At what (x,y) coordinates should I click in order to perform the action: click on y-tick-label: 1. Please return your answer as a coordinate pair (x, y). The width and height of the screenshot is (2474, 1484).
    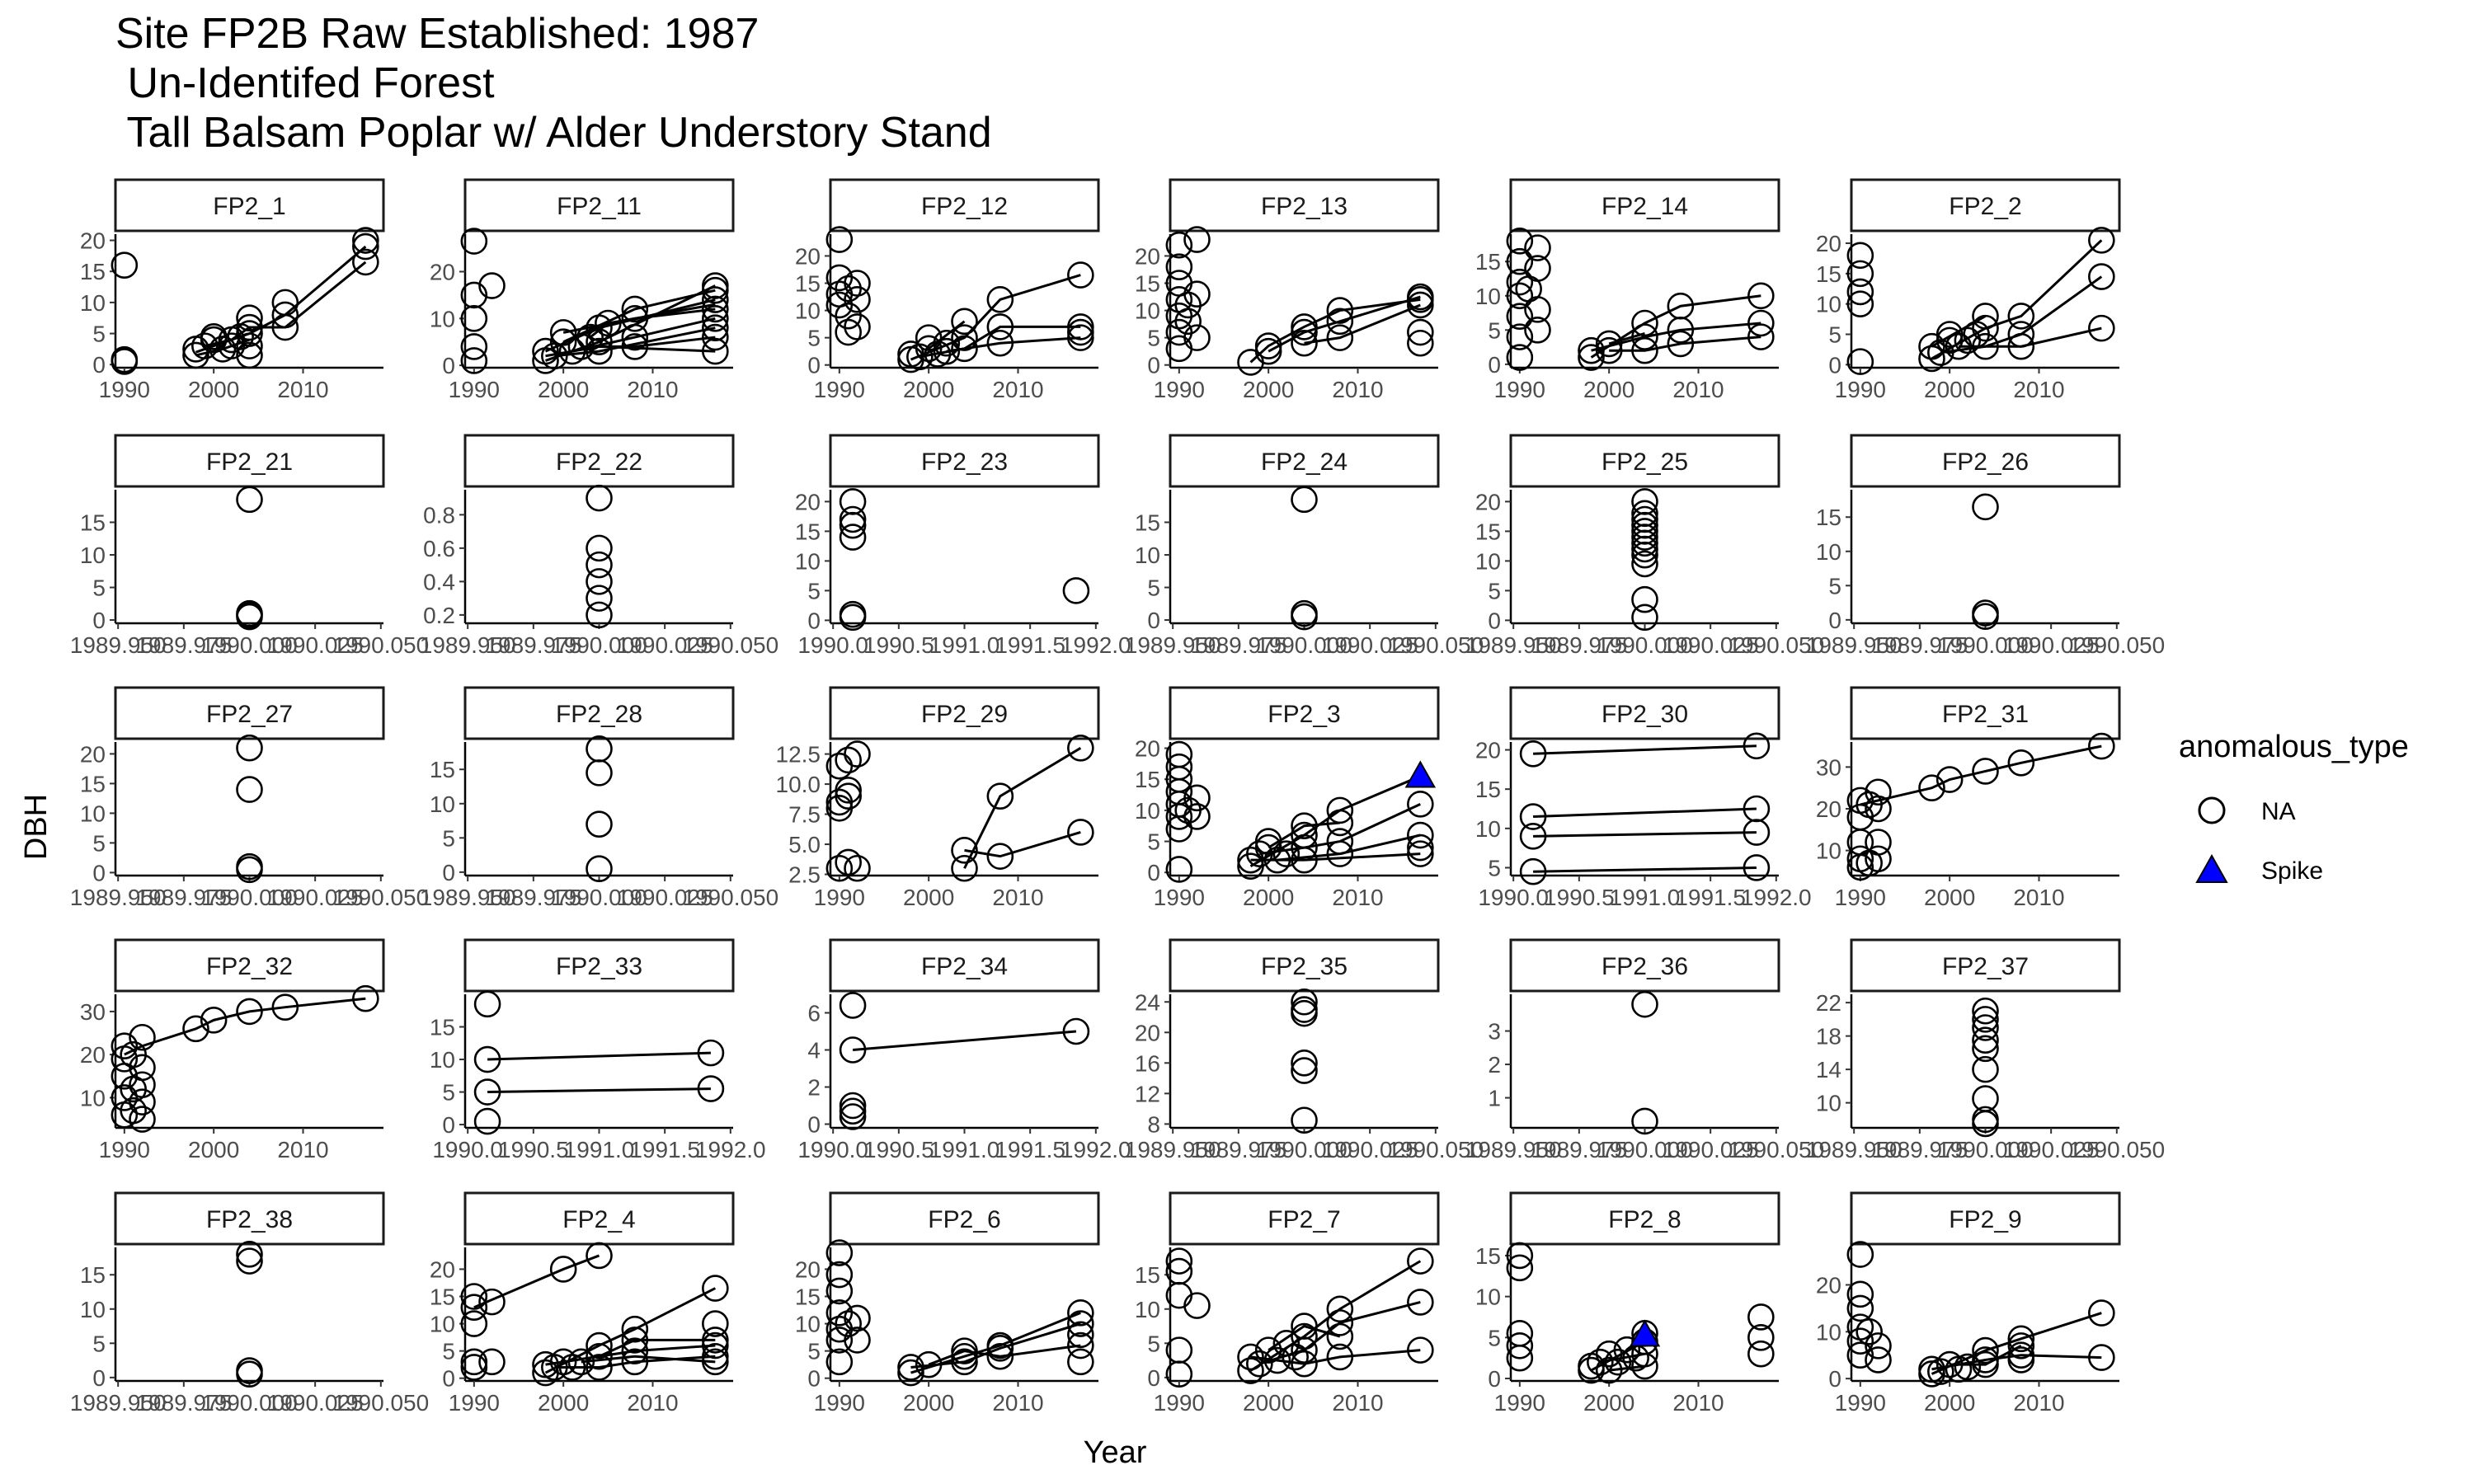
    Looking at the image, I should click on (1494, 1098).